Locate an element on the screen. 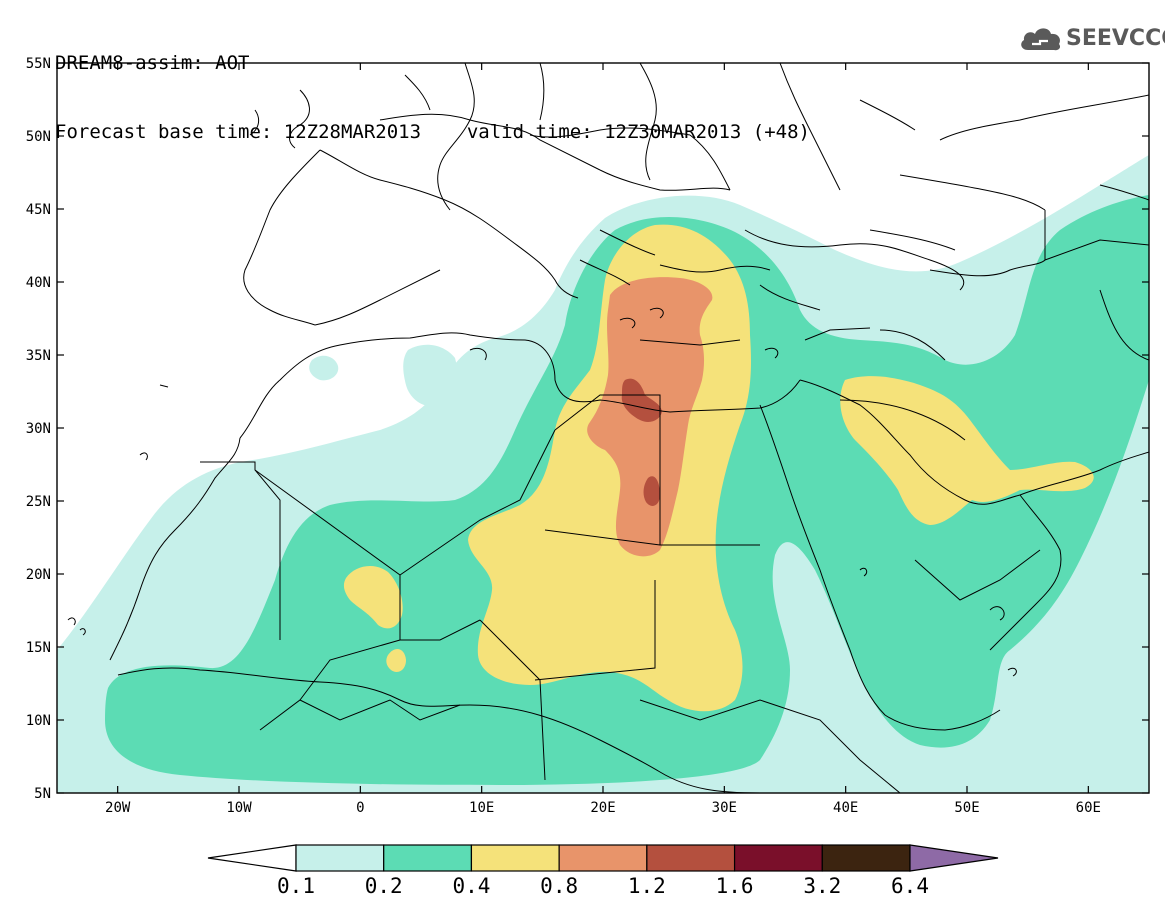 This screenshot has width=1165, height=905. lat-tick-label: 55N is located at coordinates (38, 64).